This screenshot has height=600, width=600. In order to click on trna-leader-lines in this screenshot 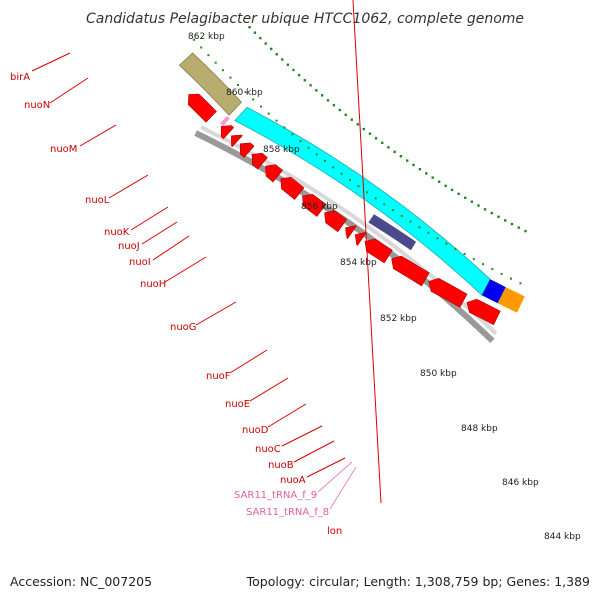, I will do `click(337, 485)`.